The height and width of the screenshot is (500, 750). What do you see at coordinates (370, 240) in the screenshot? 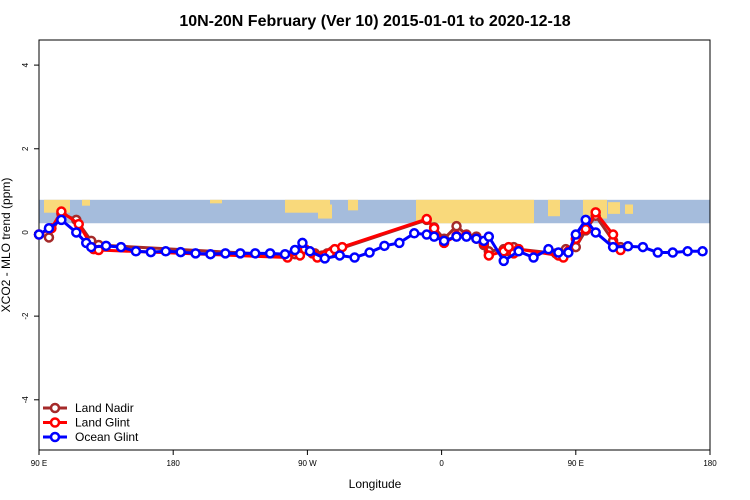
I see `series-ocean-glint` at bounding box center [370, 240].